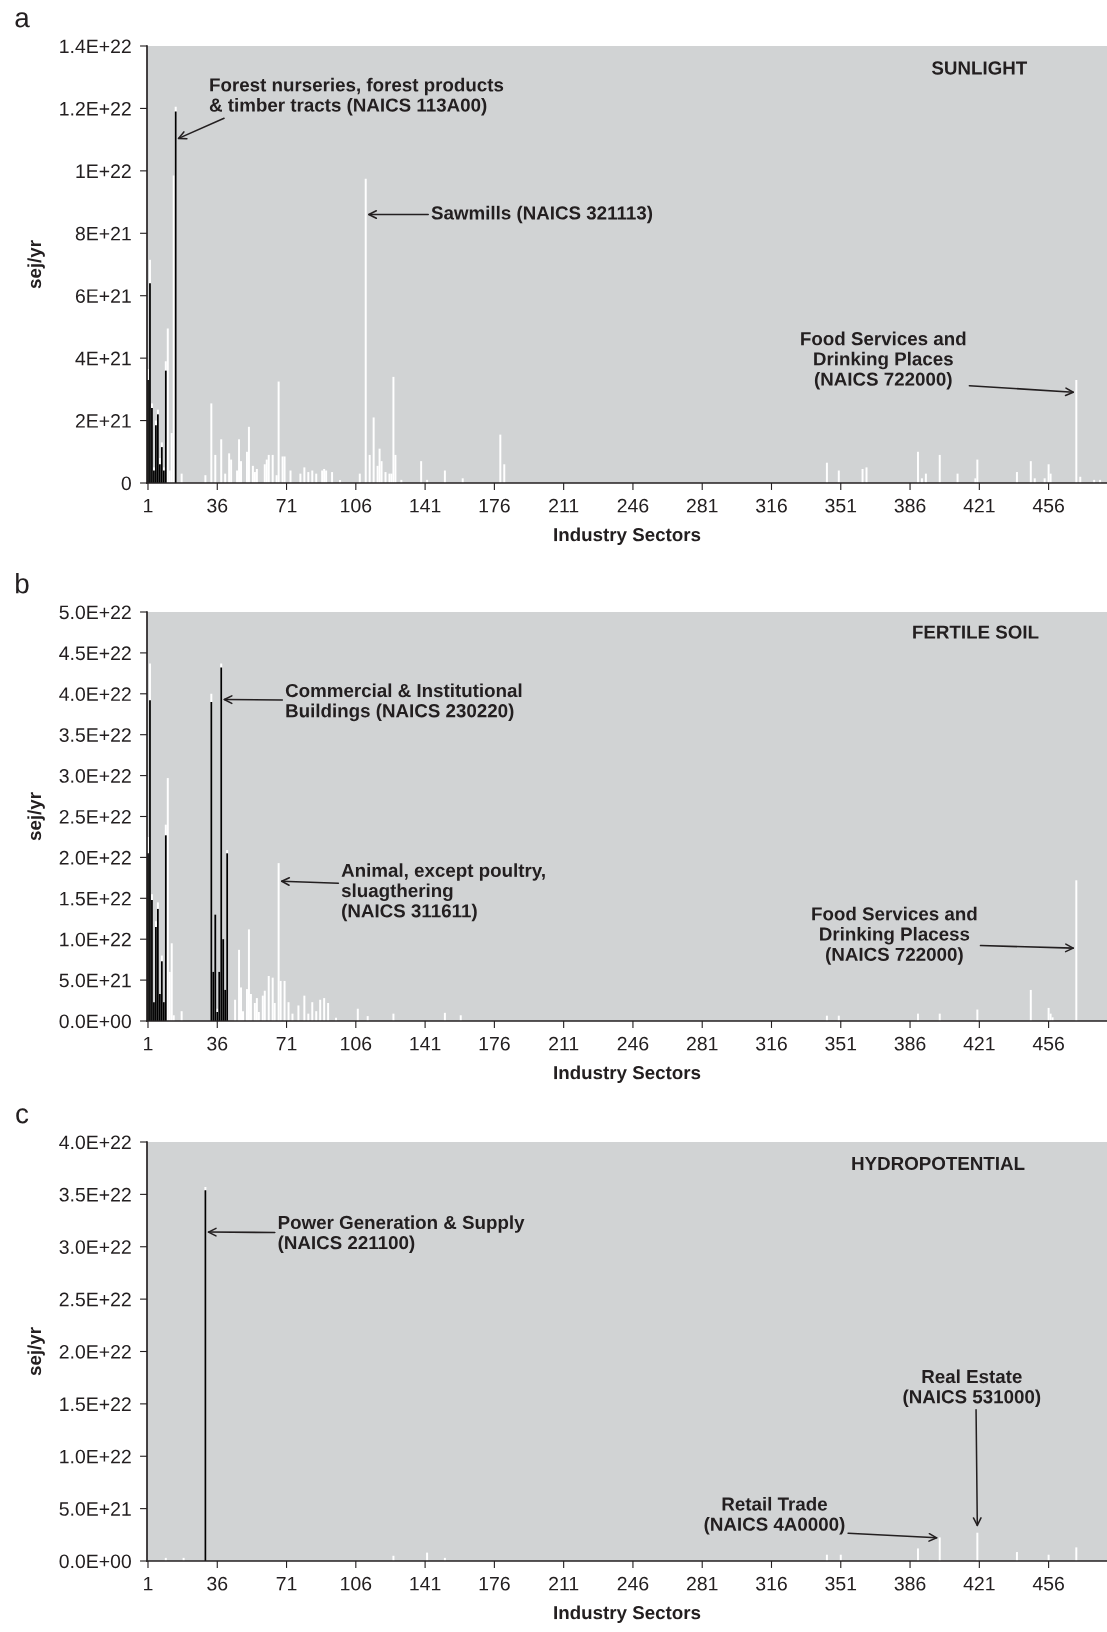 Image resolution: width=1107 pixels, height=1632 pixels. Describe the element at coordinates (542, 214) in the screenshot. I see `annotation: Sawmills (NAICS 321113)` at that location.